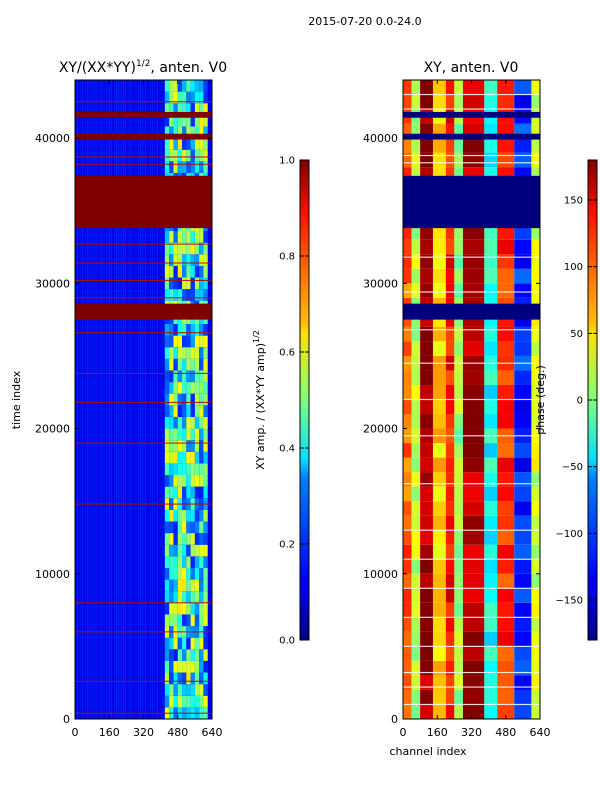 This screenshot has height=800, width=600. I want to click on amplitude-x-tick-label: 640, so click(212, 732).